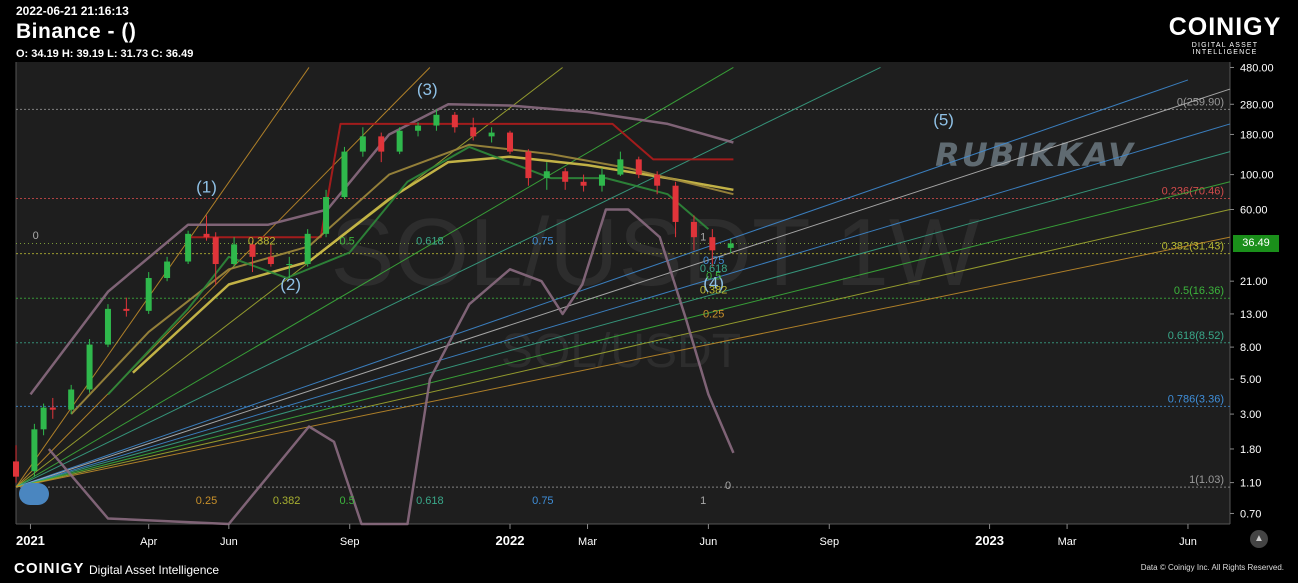 The image size is (1298, 583). I want to click on fan-label-bottom: 0.25, so click(206, 501).